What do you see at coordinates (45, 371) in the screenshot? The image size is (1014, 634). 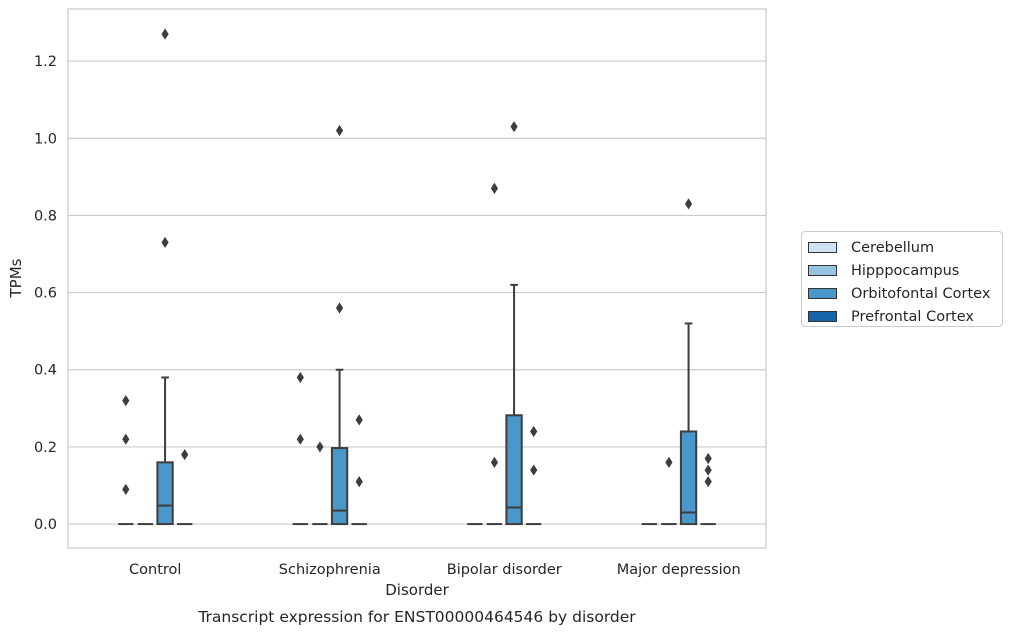 I see `y-tick-label: 0.4` at bounding box center [45, 371].